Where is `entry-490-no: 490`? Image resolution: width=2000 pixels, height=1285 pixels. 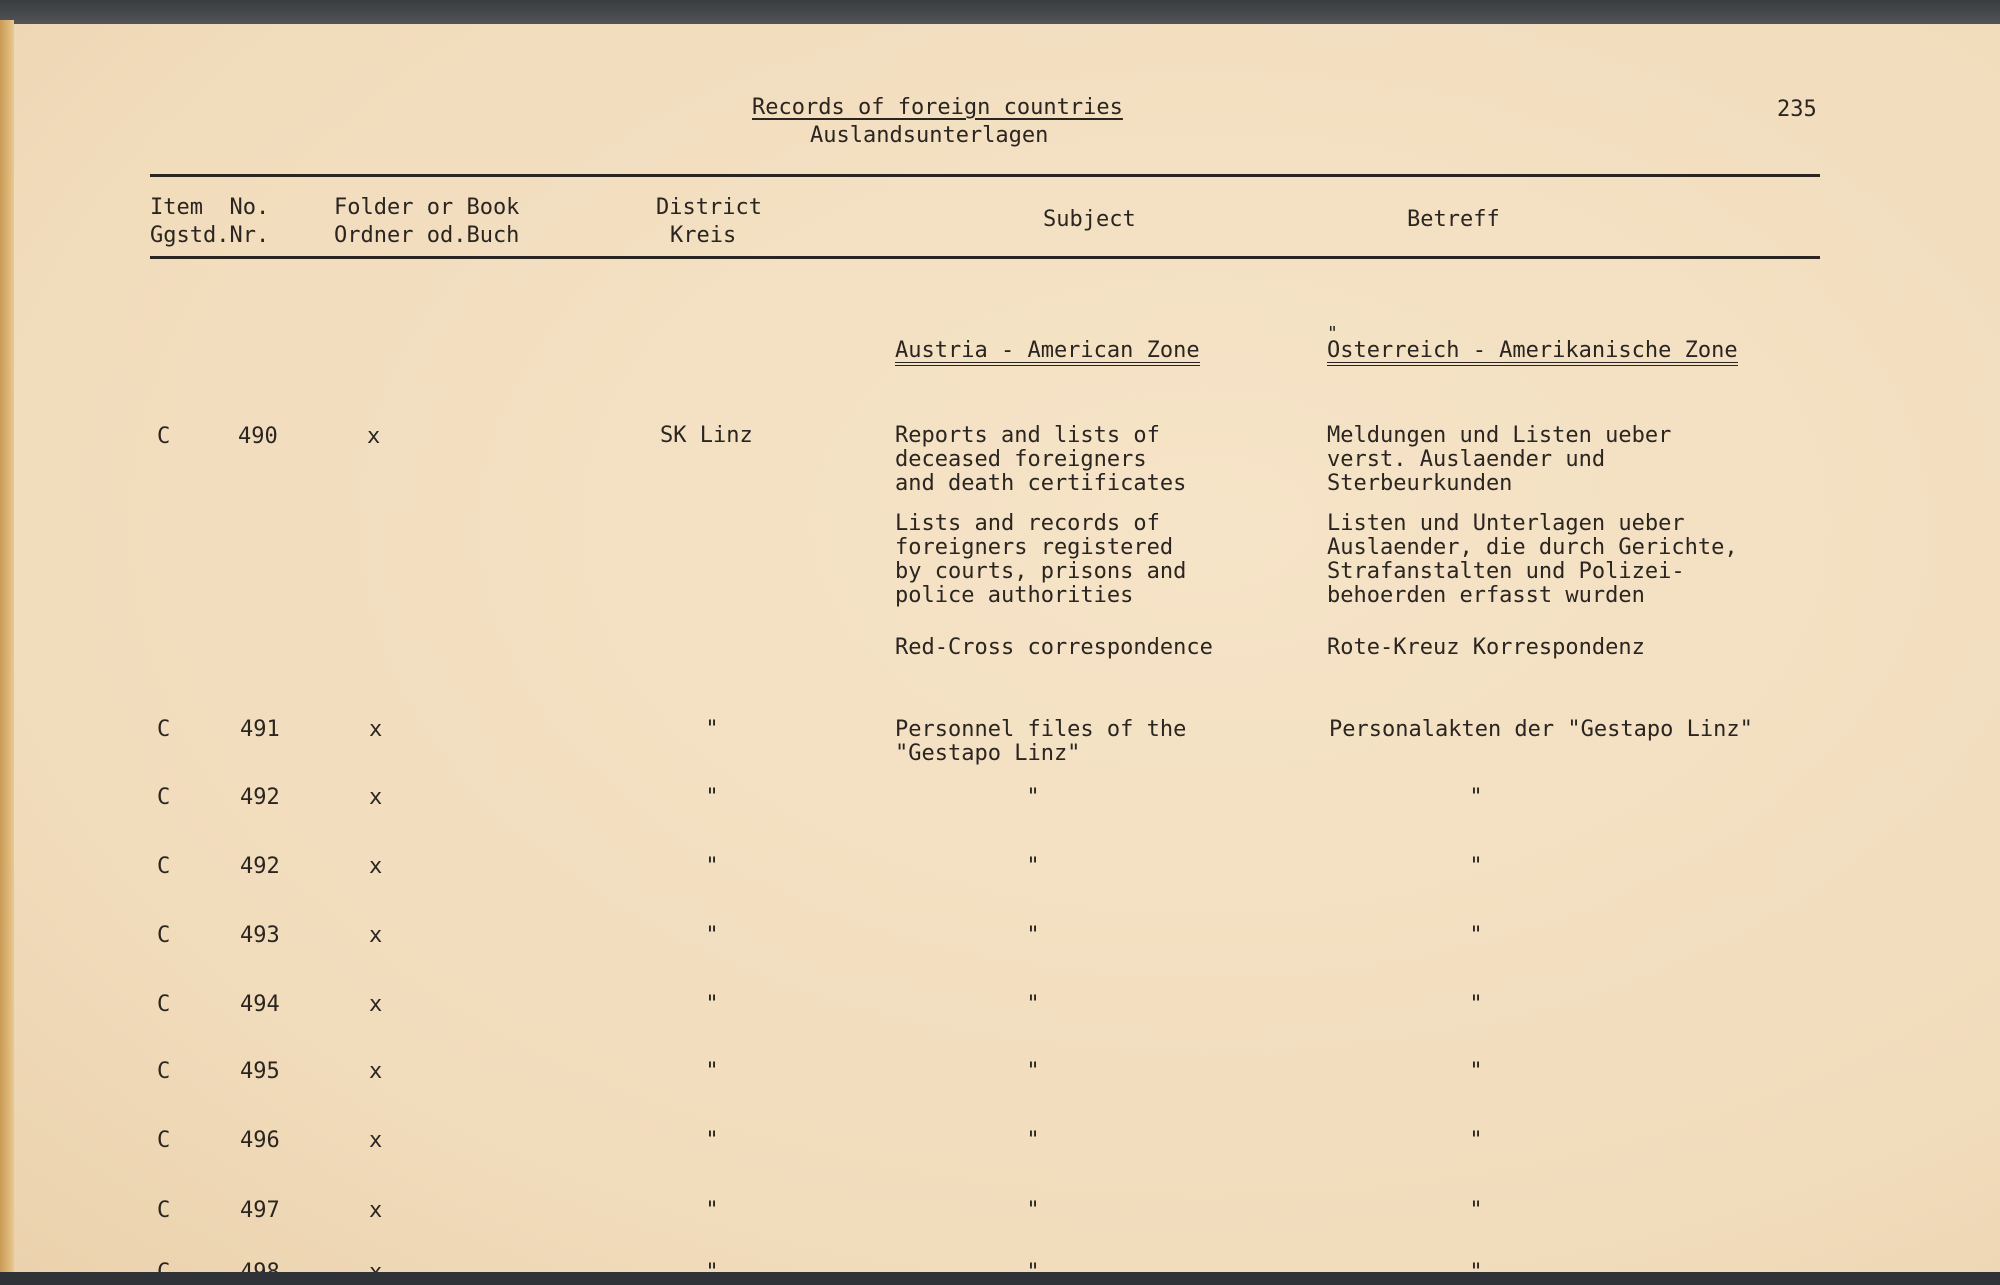
entry-490-no: 490 is located at coordinates (258, 436).